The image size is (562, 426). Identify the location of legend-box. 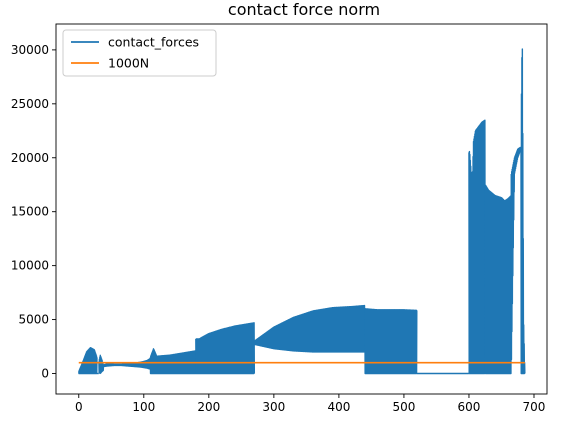
(139, 53).